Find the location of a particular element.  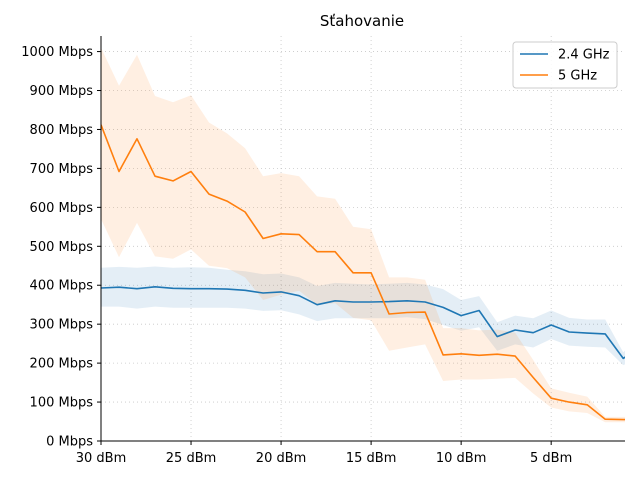

chart-title: Sťahovanie is located at coordinates (362, 21).